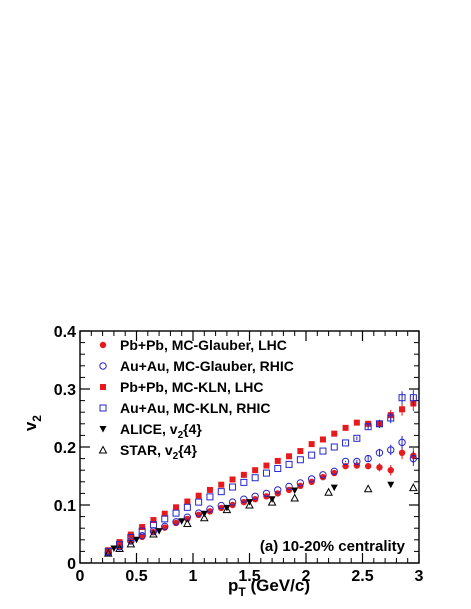 This screenshot has height=609, width=471. Describe the element at coordinates (207, 366) in the screenshot. I see `legend-label: Au+Au, MC-Glauber, RHIC` at that location.